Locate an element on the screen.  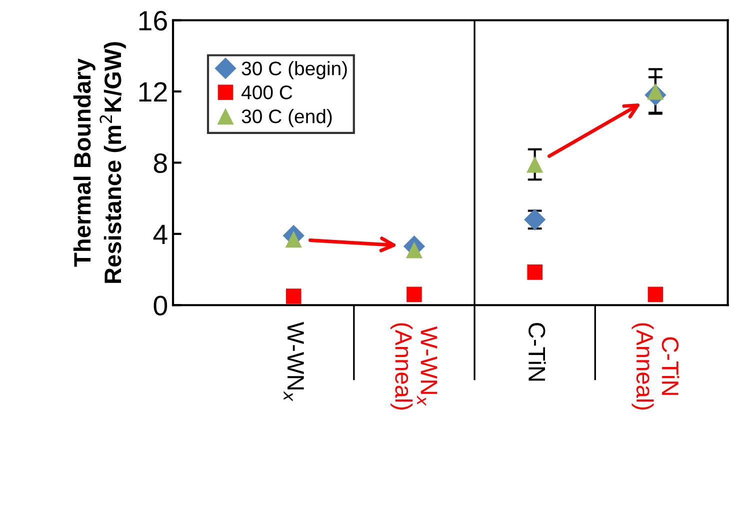
x-tick-label: W-WN$_{x}$ is located at coordinates (294, 362).